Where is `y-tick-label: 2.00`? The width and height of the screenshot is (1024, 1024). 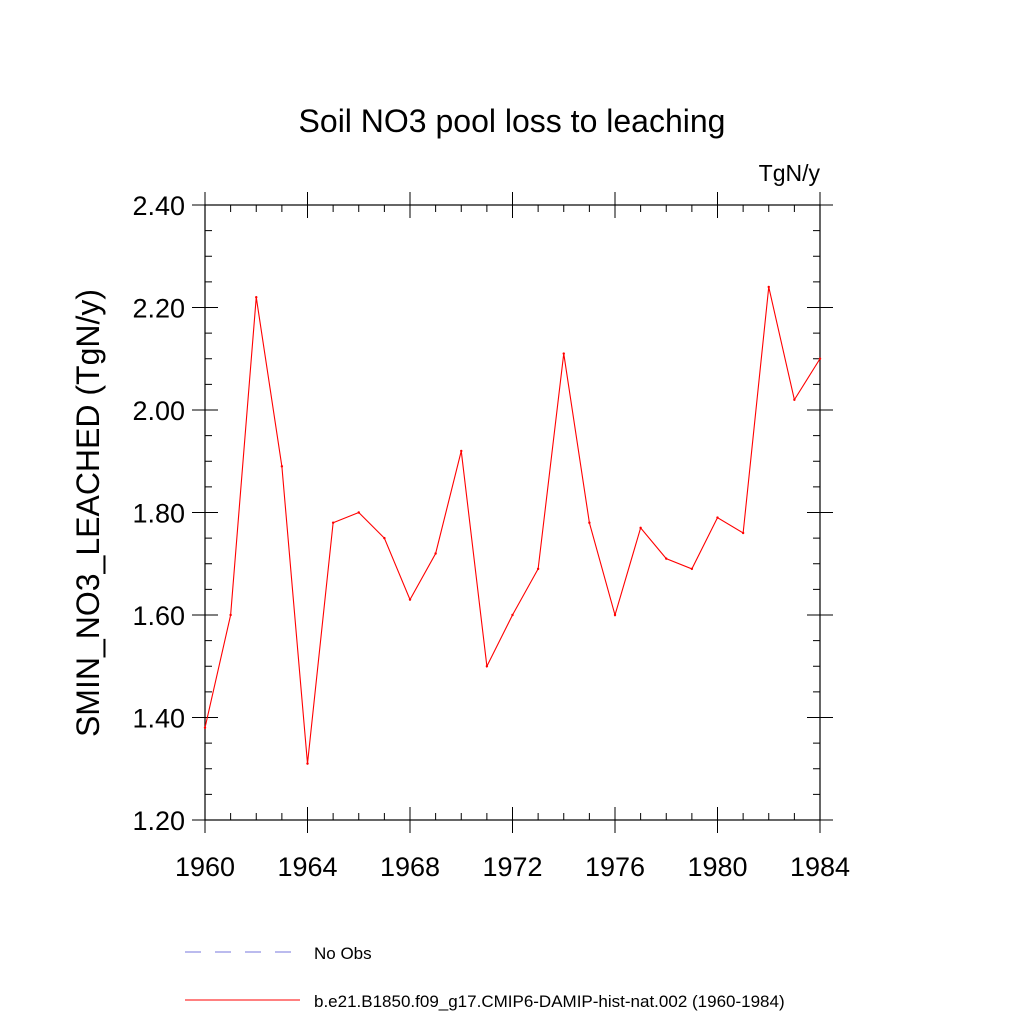
y-tick-label: 2.00 is located at coordinates (158, 411).